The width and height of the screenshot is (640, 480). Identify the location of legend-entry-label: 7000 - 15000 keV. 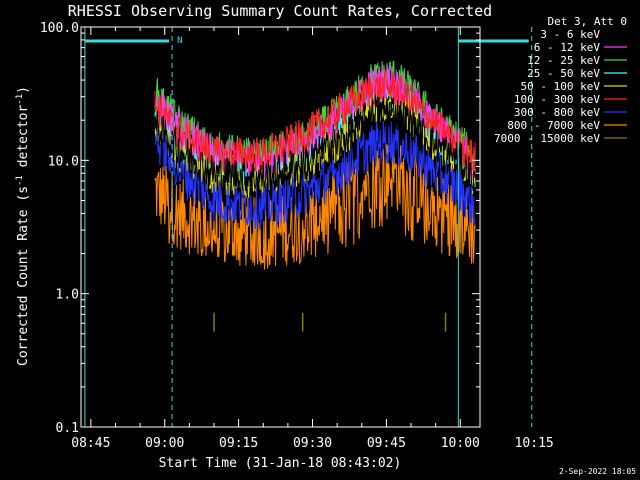
(547, 138).